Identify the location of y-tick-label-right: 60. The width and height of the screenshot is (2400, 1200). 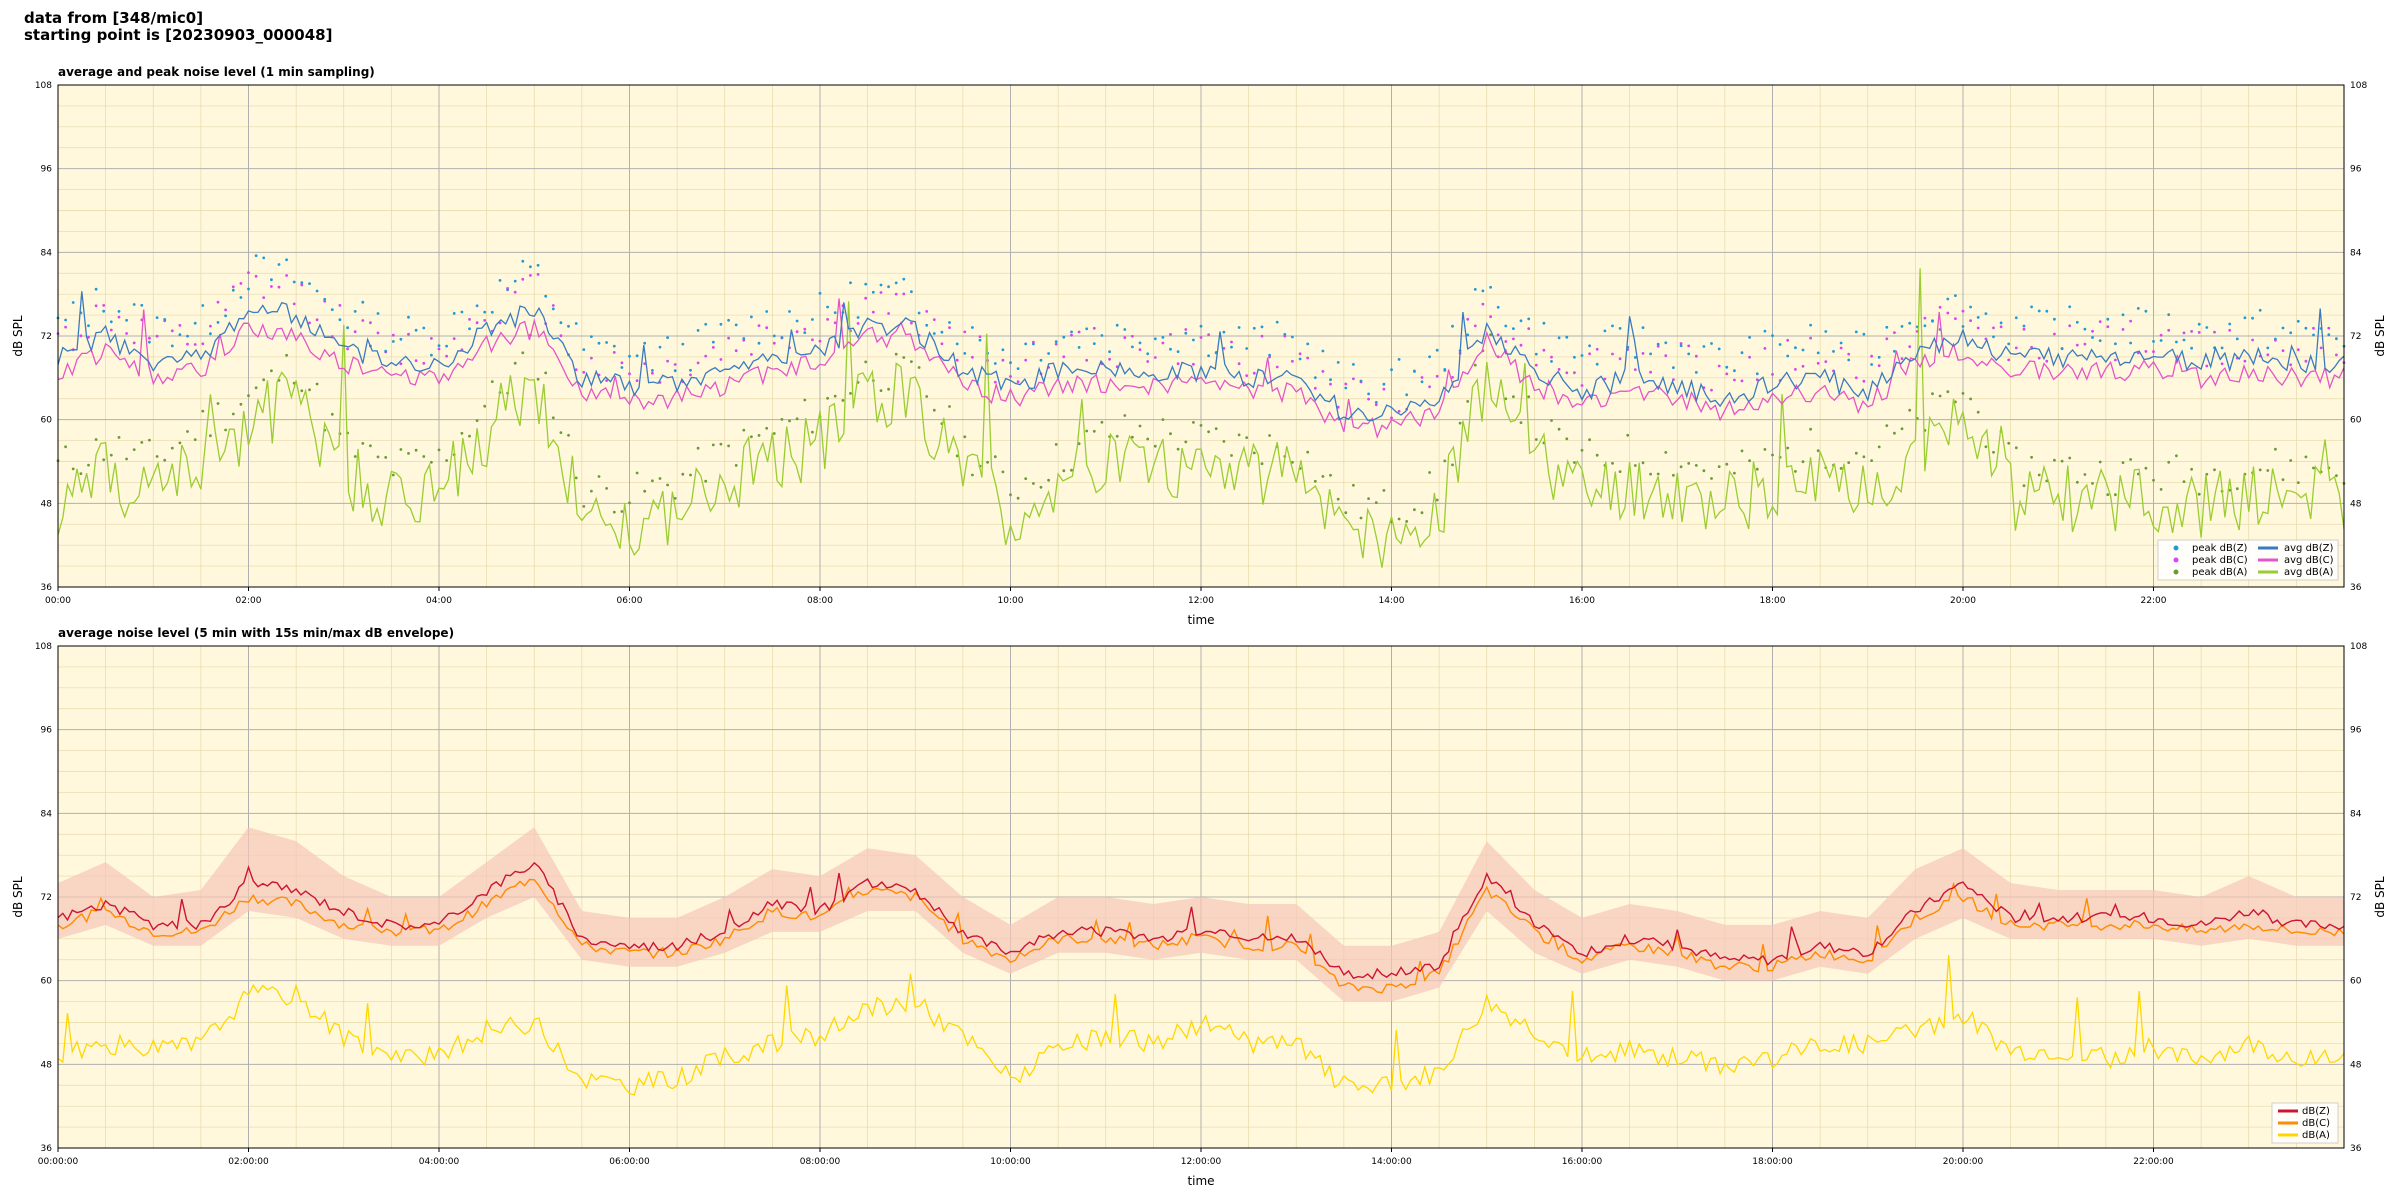
(2356, 982).